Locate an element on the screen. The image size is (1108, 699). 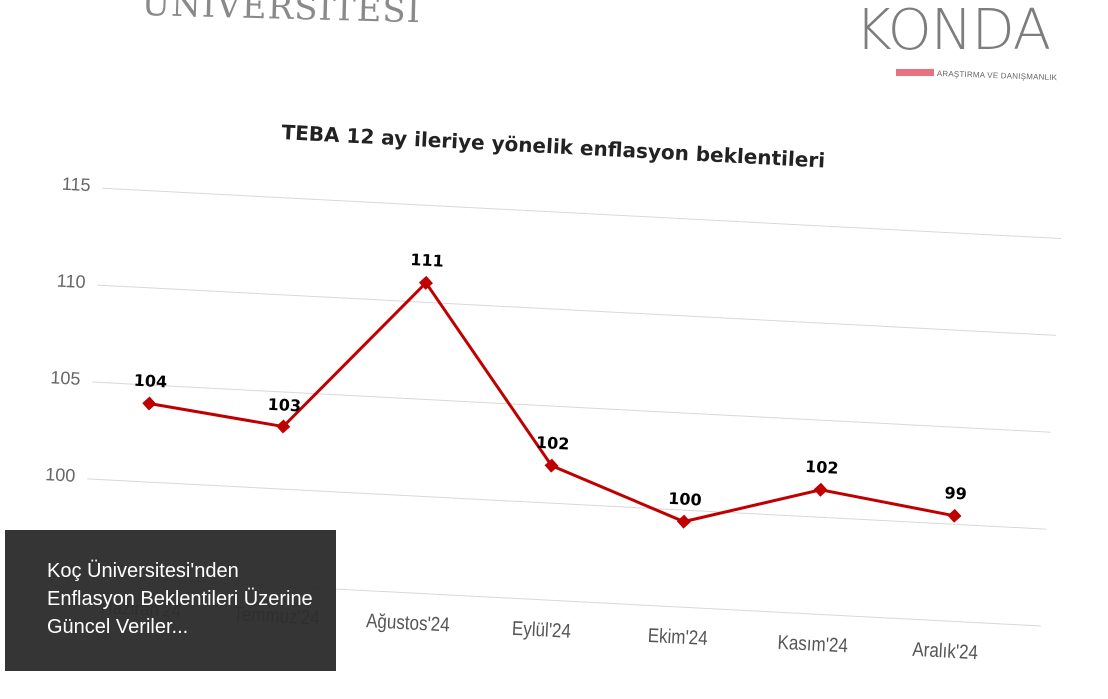
data-label: 104 is located at coordinates (150, 381).